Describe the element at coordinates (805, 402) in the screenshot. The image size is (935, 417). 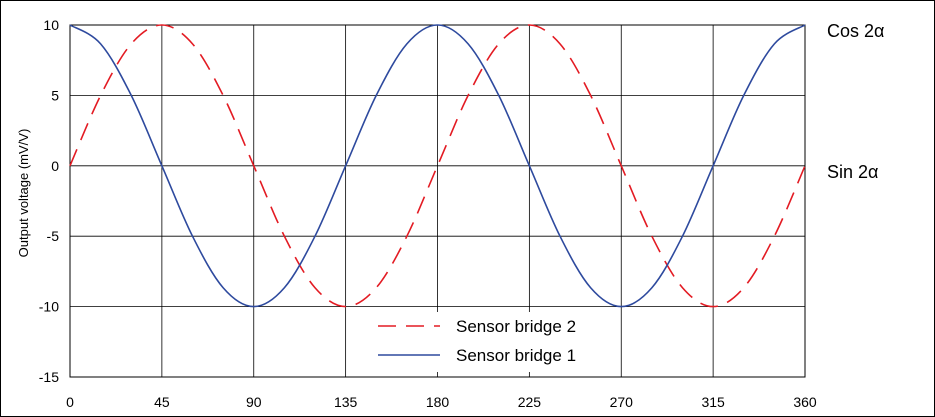
I see `x-tick-label: 360` at that location.